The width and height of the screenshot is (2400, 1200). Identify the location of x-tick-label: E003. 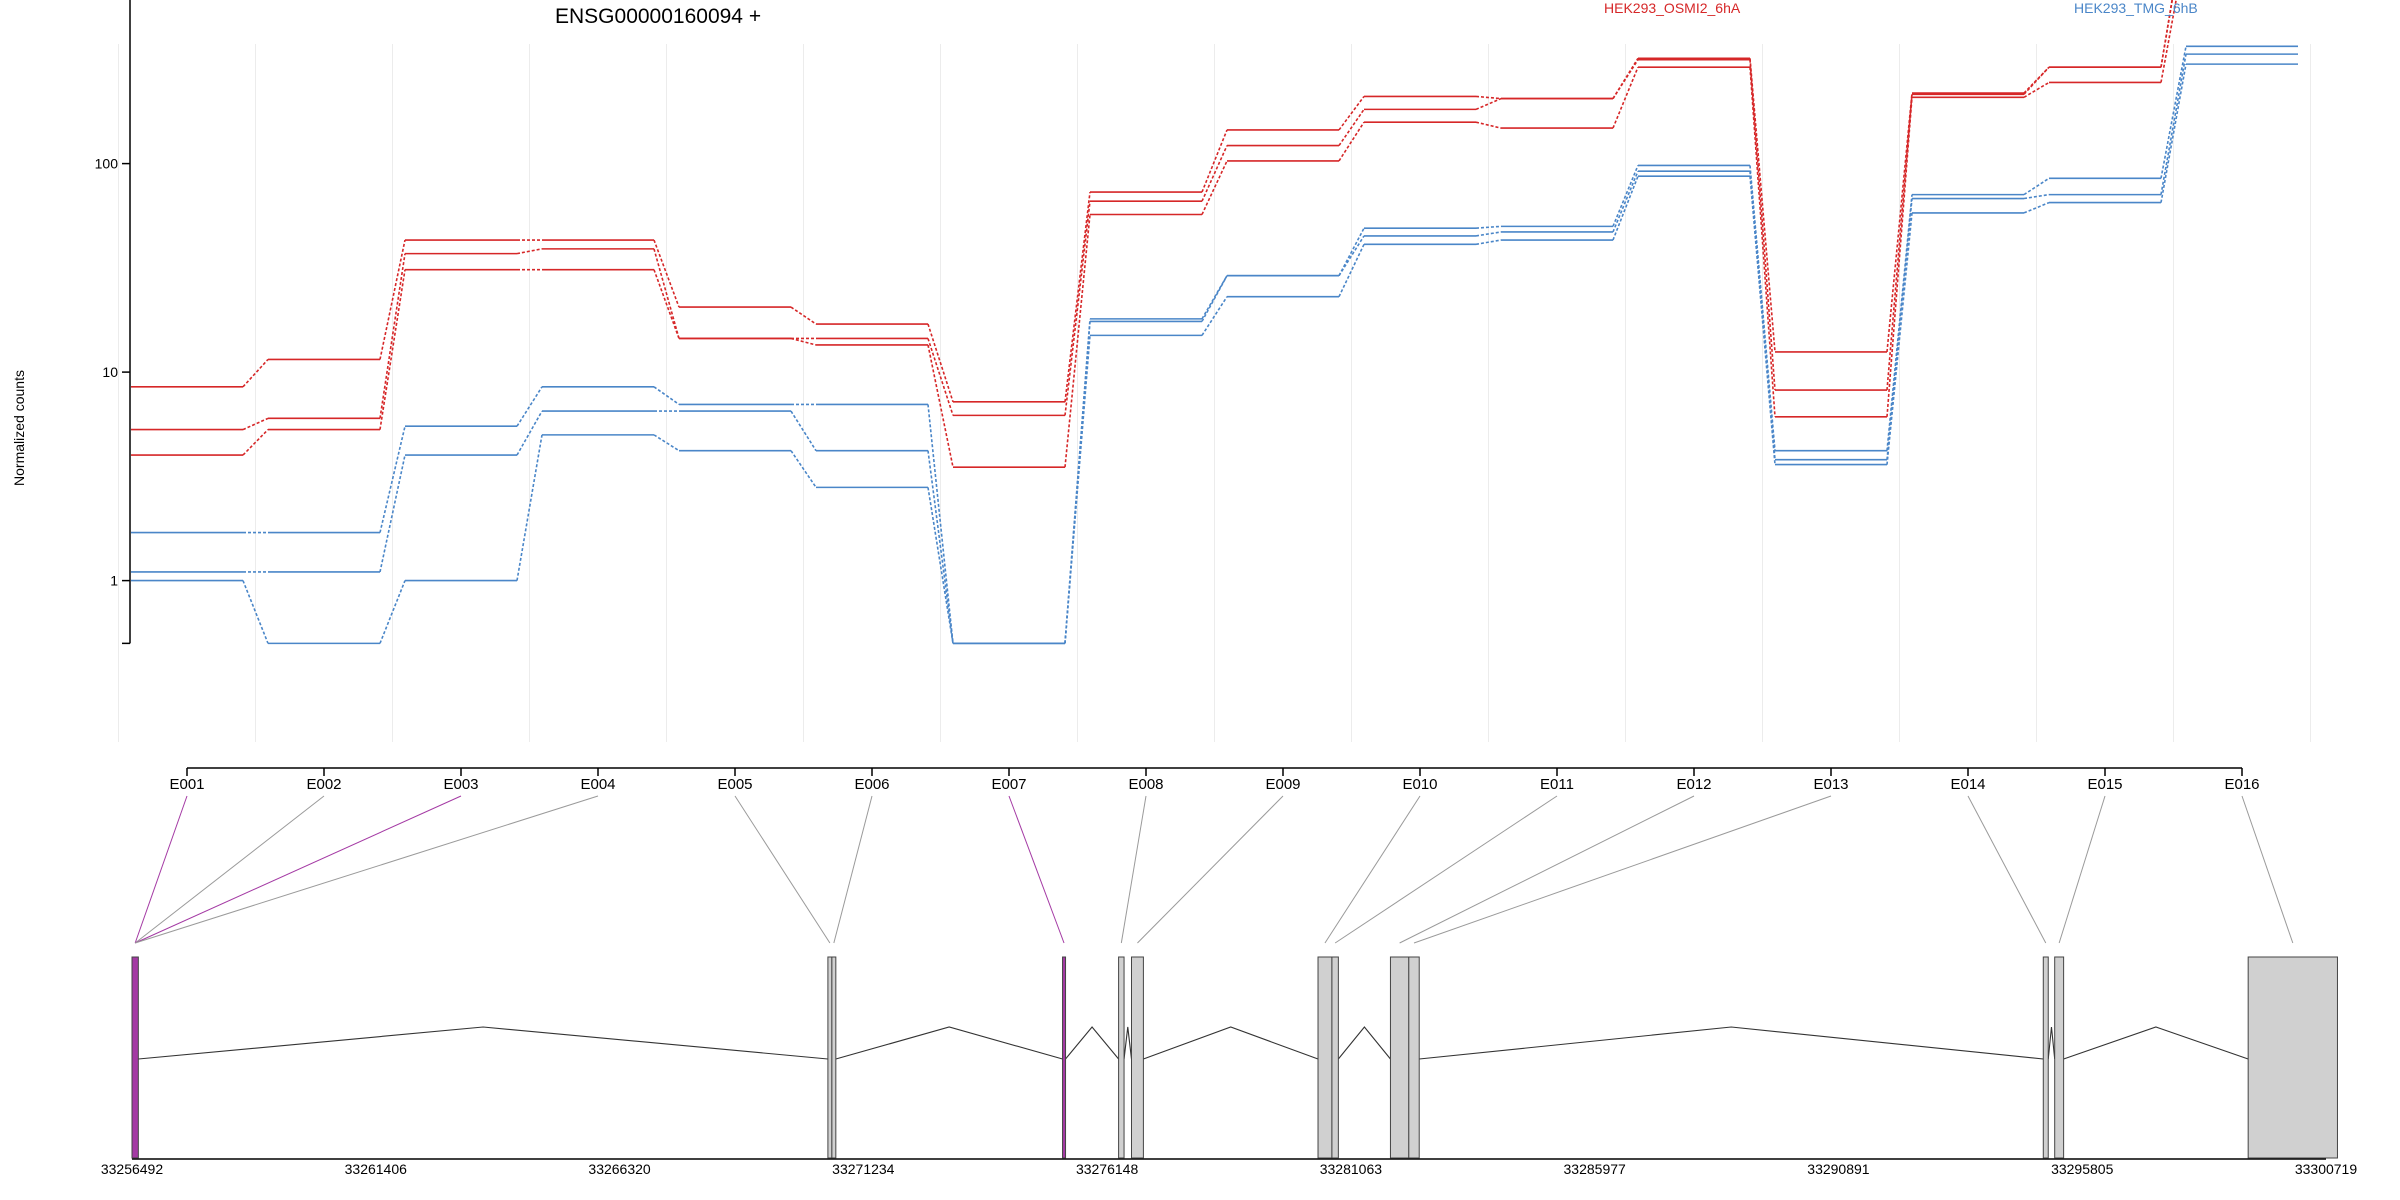
(460, 784).